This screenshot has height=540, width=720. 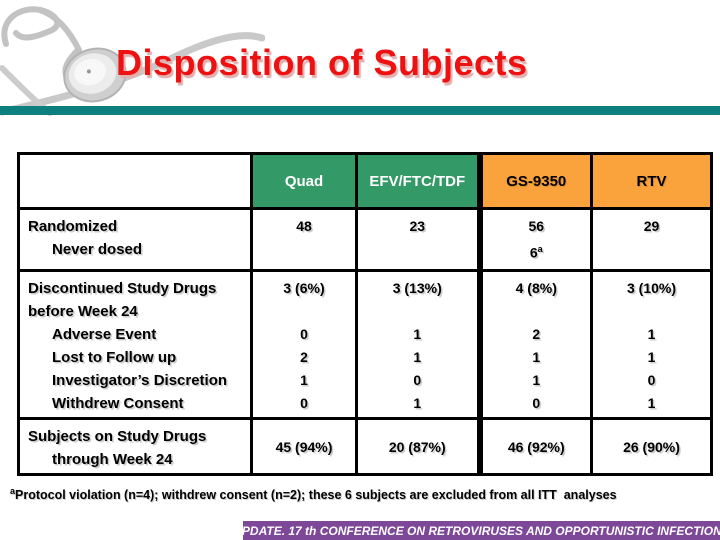 What do you see at coordinates (419, 181) in the screenshot?
I see `header-cell-efv-ftc-tdf: EFV/FTC/TDF` at bounding box center [419, 181].